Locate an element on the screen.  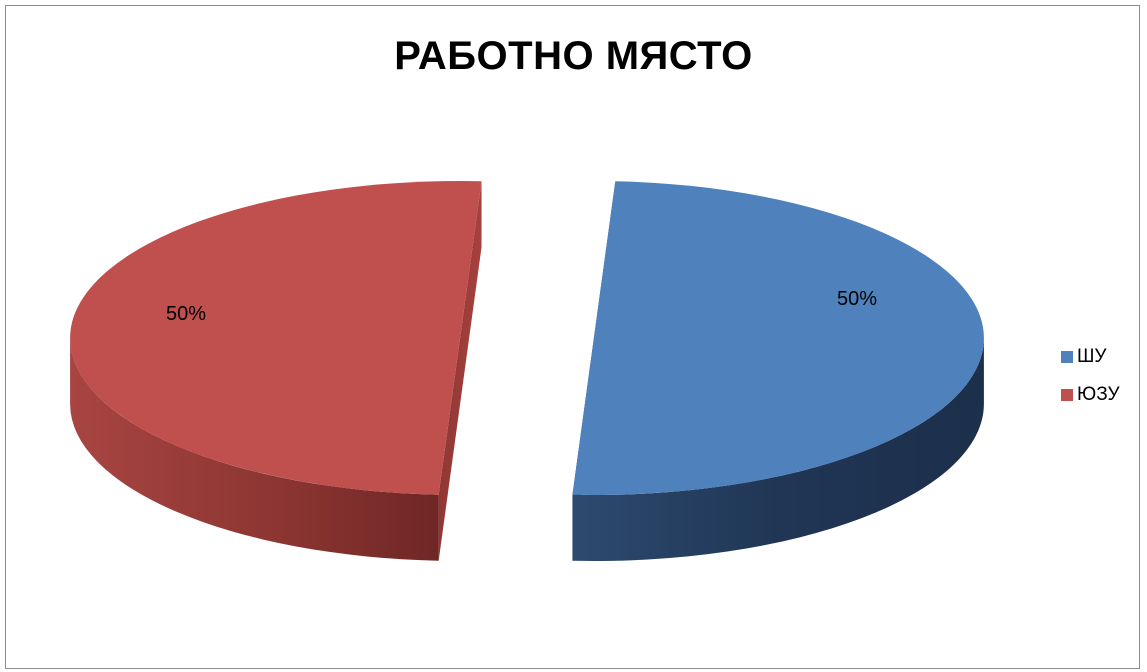
data-label-yuzu: 50% is located at coordinates (186, 314).